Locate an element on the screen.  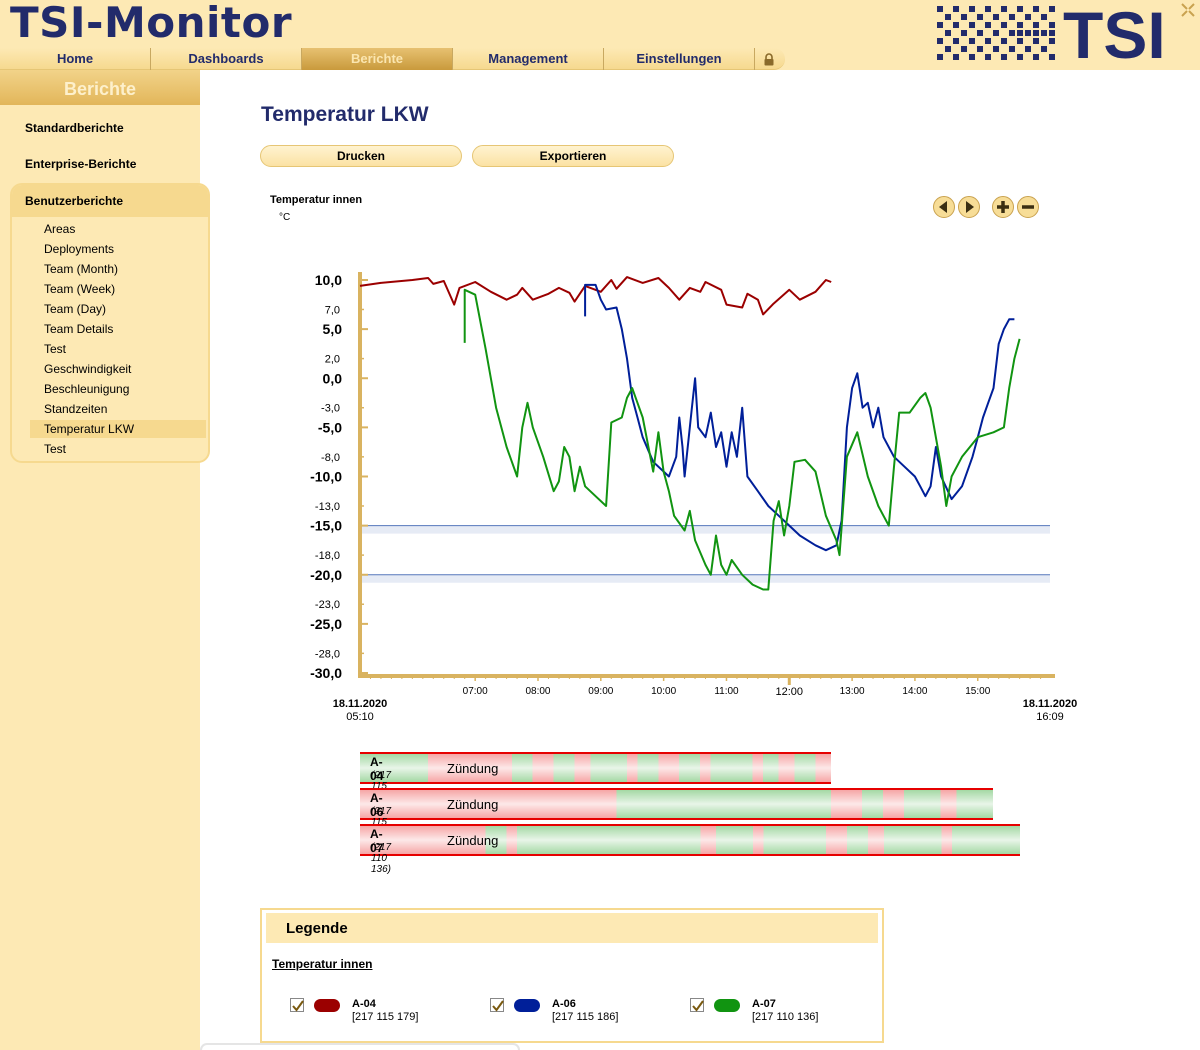
submenu-item-test: Test is located at coordinates (55, 349).